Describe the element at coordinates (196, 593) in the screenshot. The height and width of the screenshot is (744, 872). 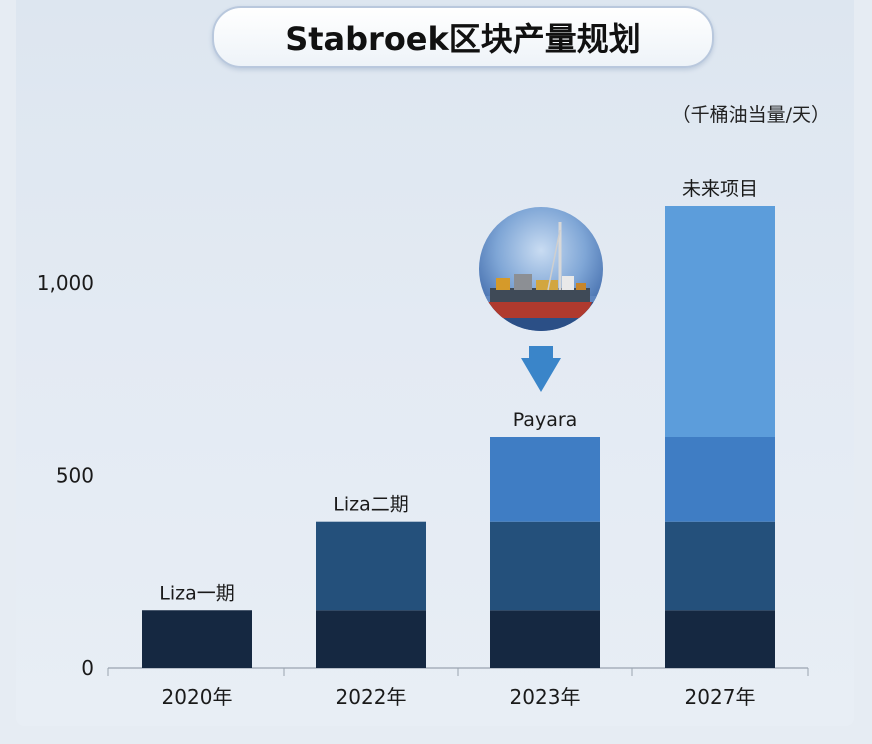
I see `bar-label: Liza一期` at that location.